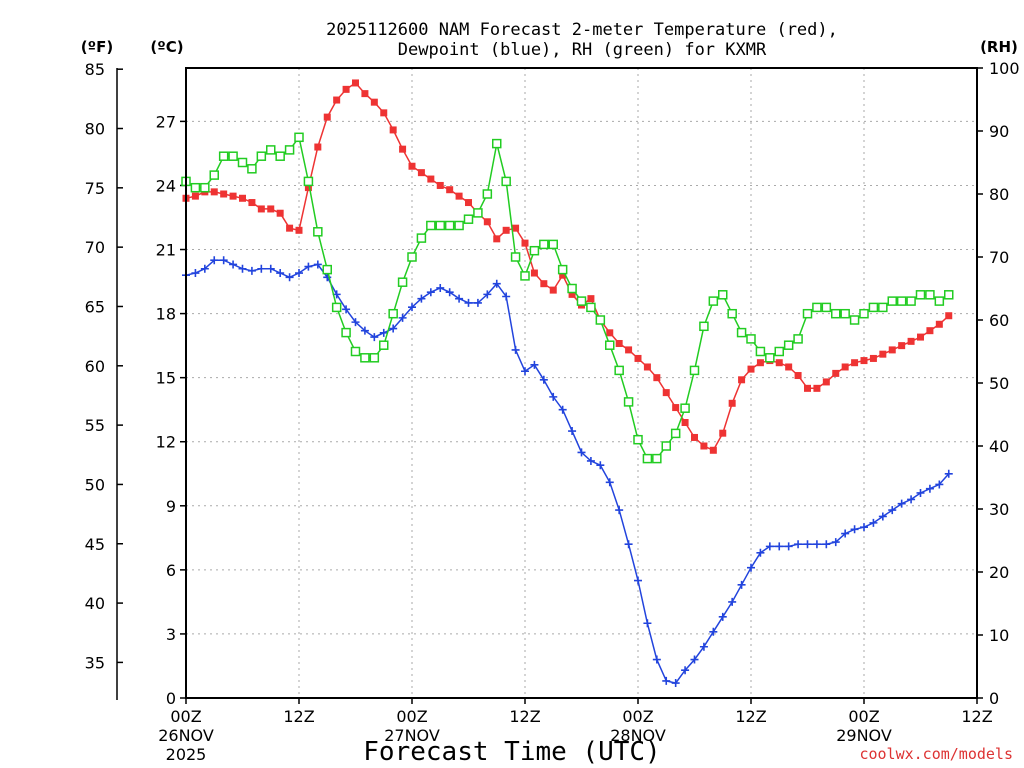 The width and height of the screenshot is (1024, 768). I want to click on celsius-tick-label: 12, so click(166, 442).